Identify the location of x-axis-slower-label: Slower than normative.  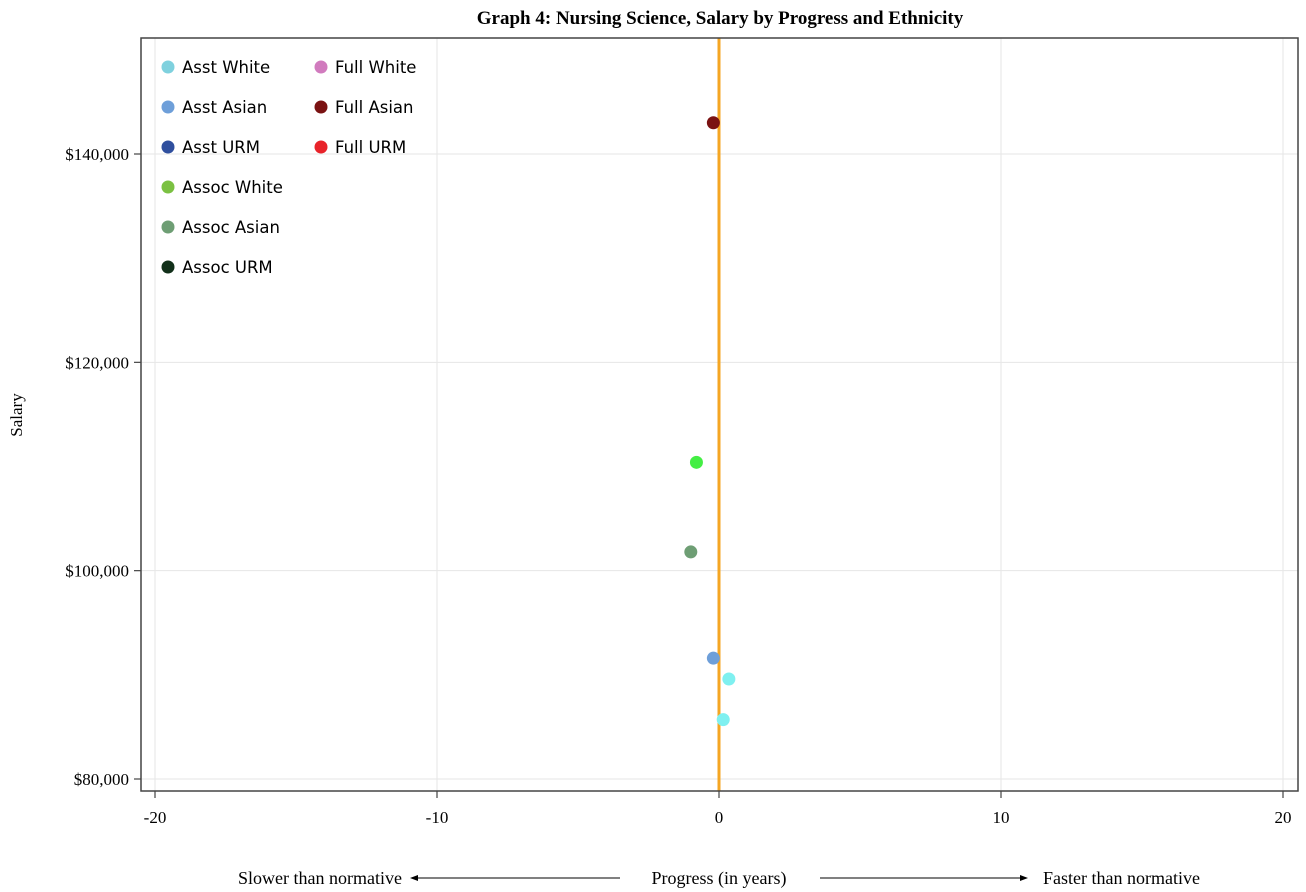
(320, 878).